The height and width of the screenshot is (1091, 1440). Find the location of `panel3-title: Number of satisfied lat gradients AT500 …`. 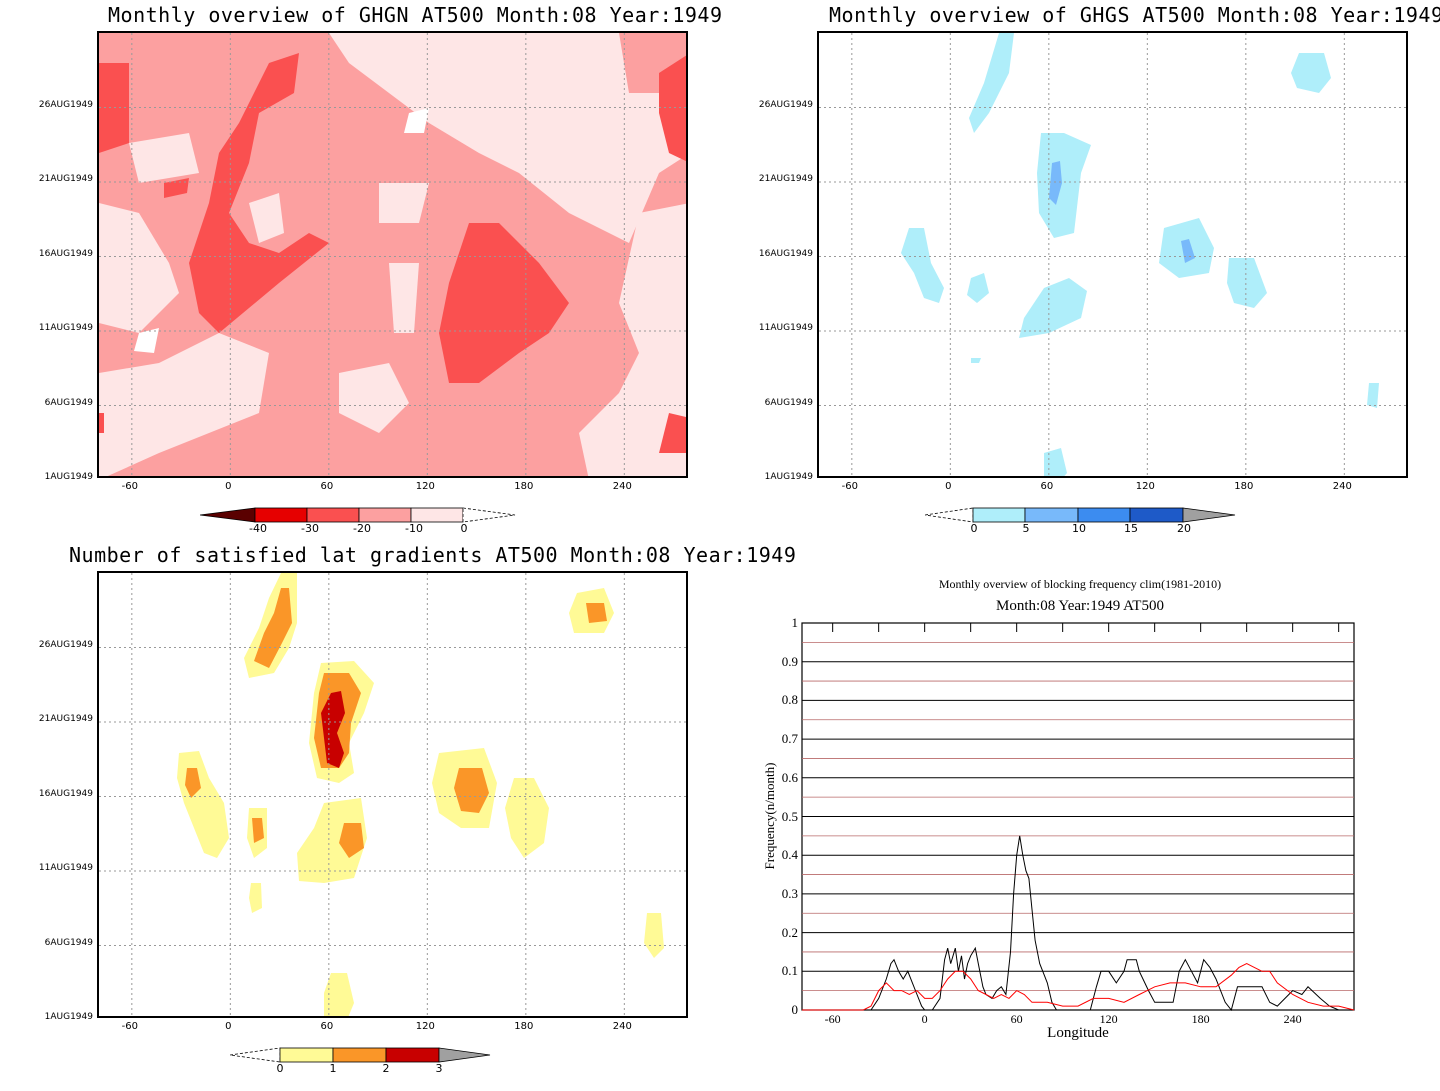

panel3-title: Number of satisfied lat gradients AT500 … is located at coordinates (433, 555).